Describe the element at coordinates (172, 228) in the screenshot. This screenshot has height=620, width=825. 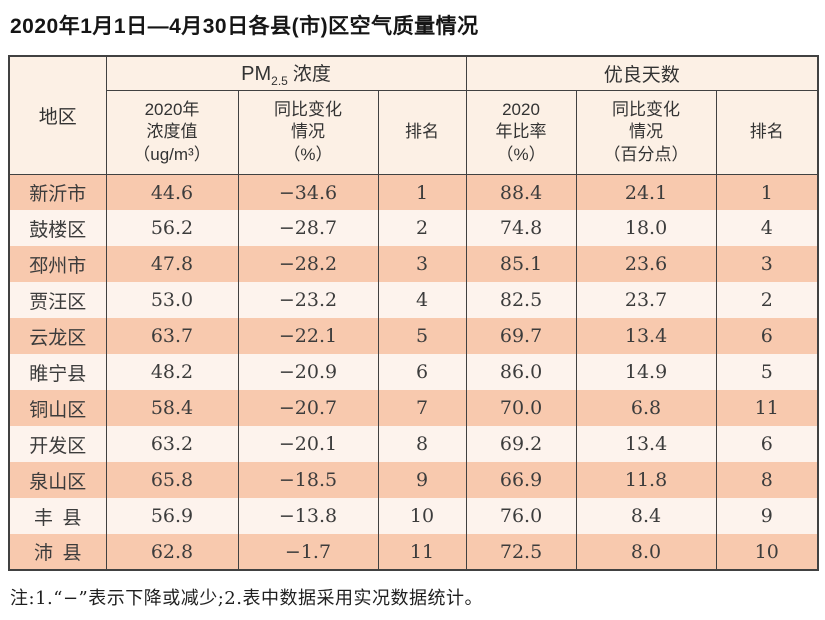
I see `cell-pm-value: 56.2` at that location.